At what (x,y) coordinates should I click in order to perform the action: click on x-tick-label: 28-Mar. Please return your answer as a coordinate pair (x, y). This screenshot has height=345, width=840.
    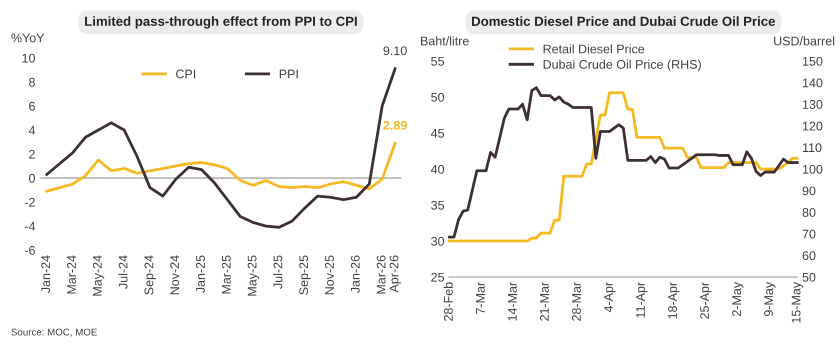
    Looking at the image, I should click on (576, 301).